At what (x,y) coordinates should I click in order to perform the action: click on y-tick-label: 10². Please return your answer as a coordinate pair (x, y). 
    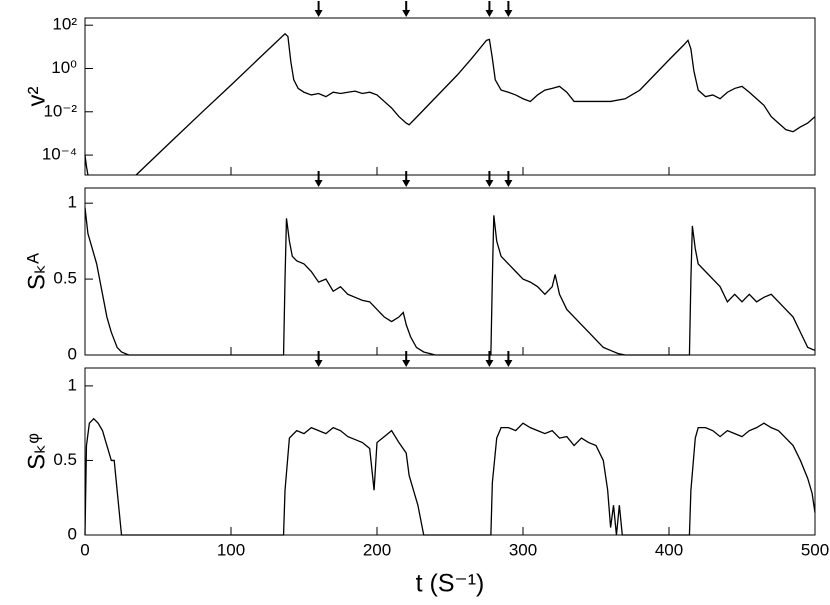
    Looking at the image, I should click on (64, 24).